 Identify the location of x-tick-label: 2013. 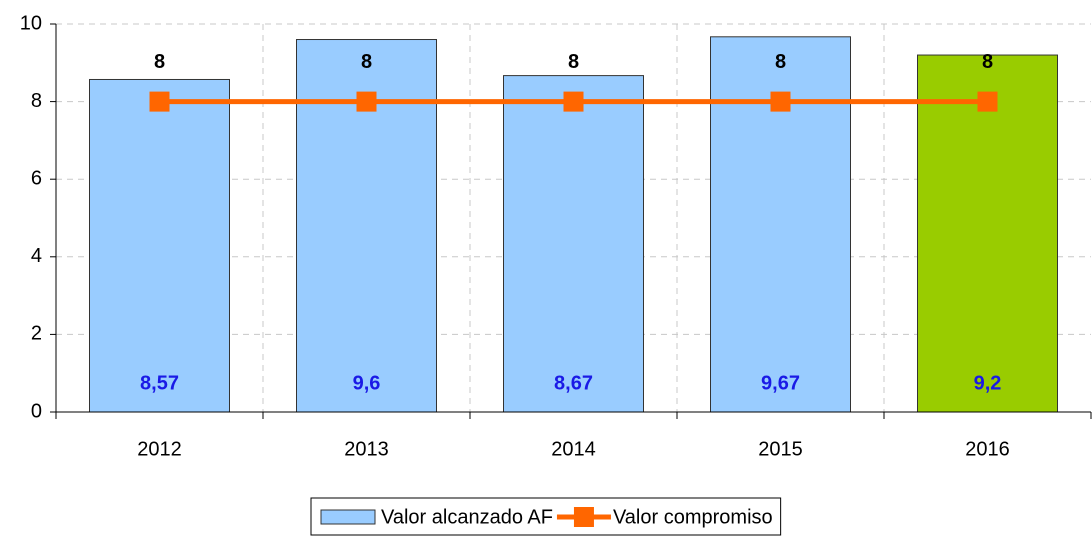
(366, 449).